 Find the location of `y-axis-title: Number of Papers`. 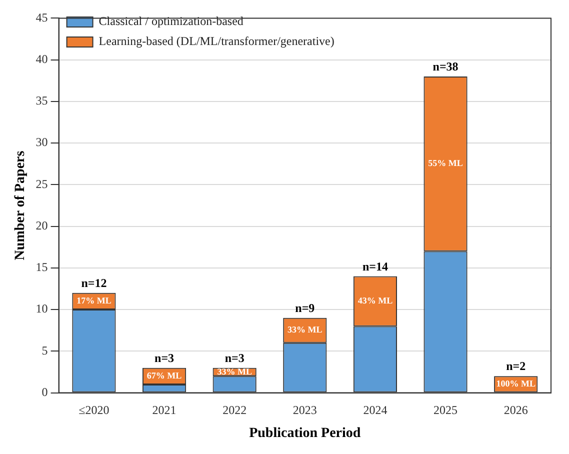

y-axis-title: Number of Papers is located at coordinates (20, 205).